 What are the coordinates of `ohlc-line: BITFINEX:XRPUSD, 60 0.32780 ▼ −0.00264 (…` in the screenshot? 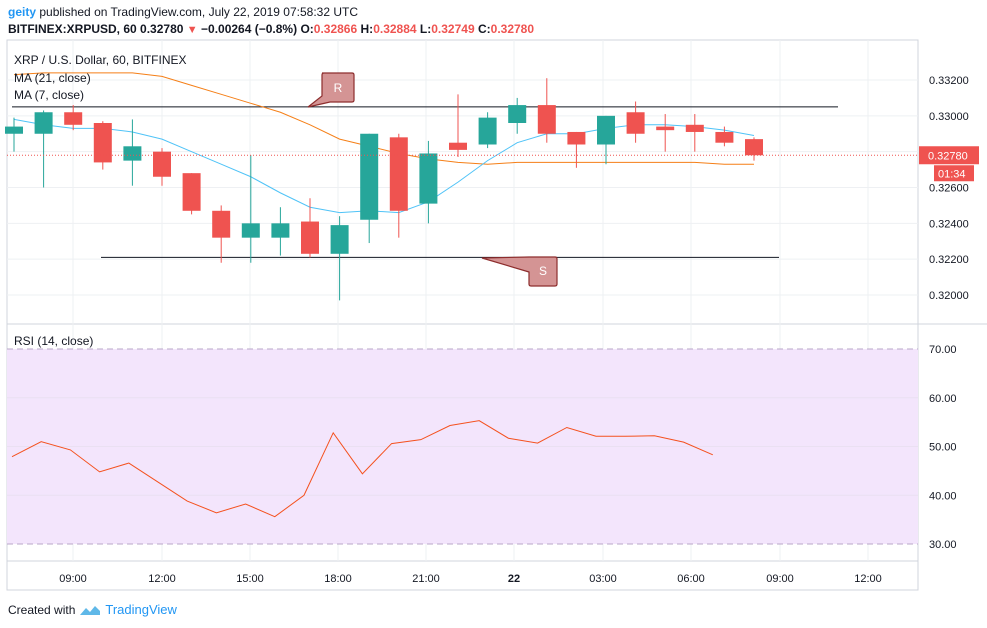 It's located at (271, 29).